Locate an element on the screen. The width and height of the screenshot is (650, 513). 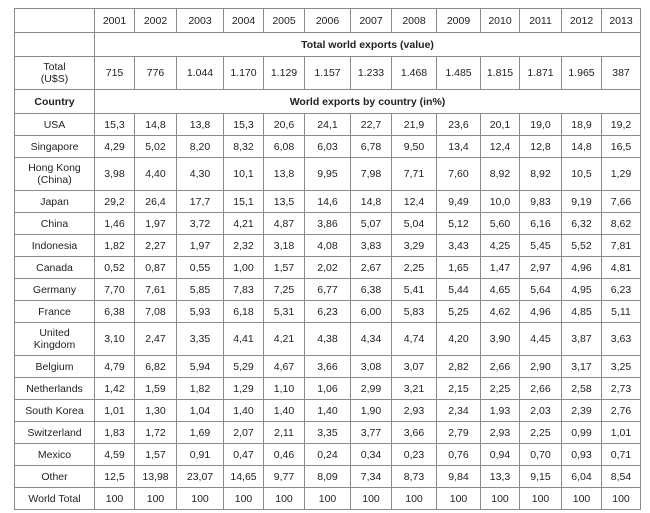
value-cell: 10,5 is located at coordinates (581, 174).